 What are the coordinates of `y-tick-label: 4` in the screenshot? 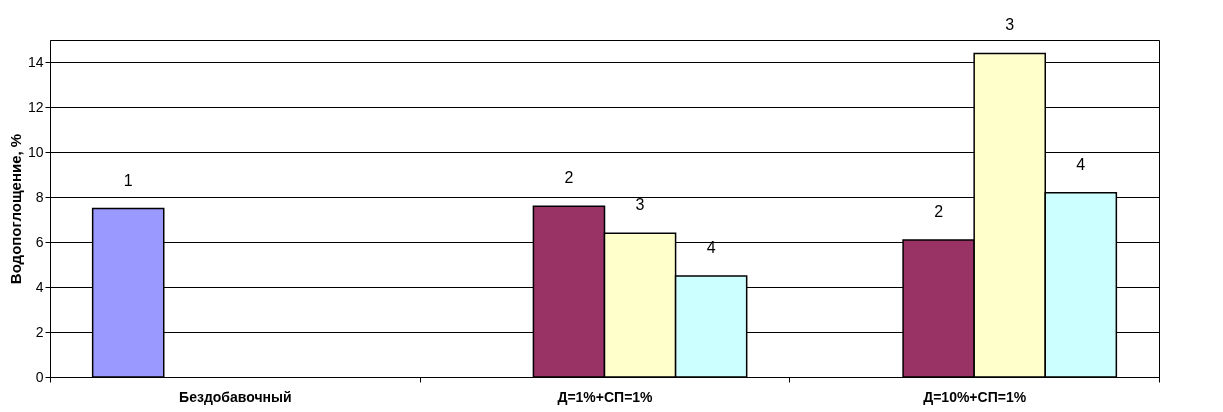 It's located at (39, 286).